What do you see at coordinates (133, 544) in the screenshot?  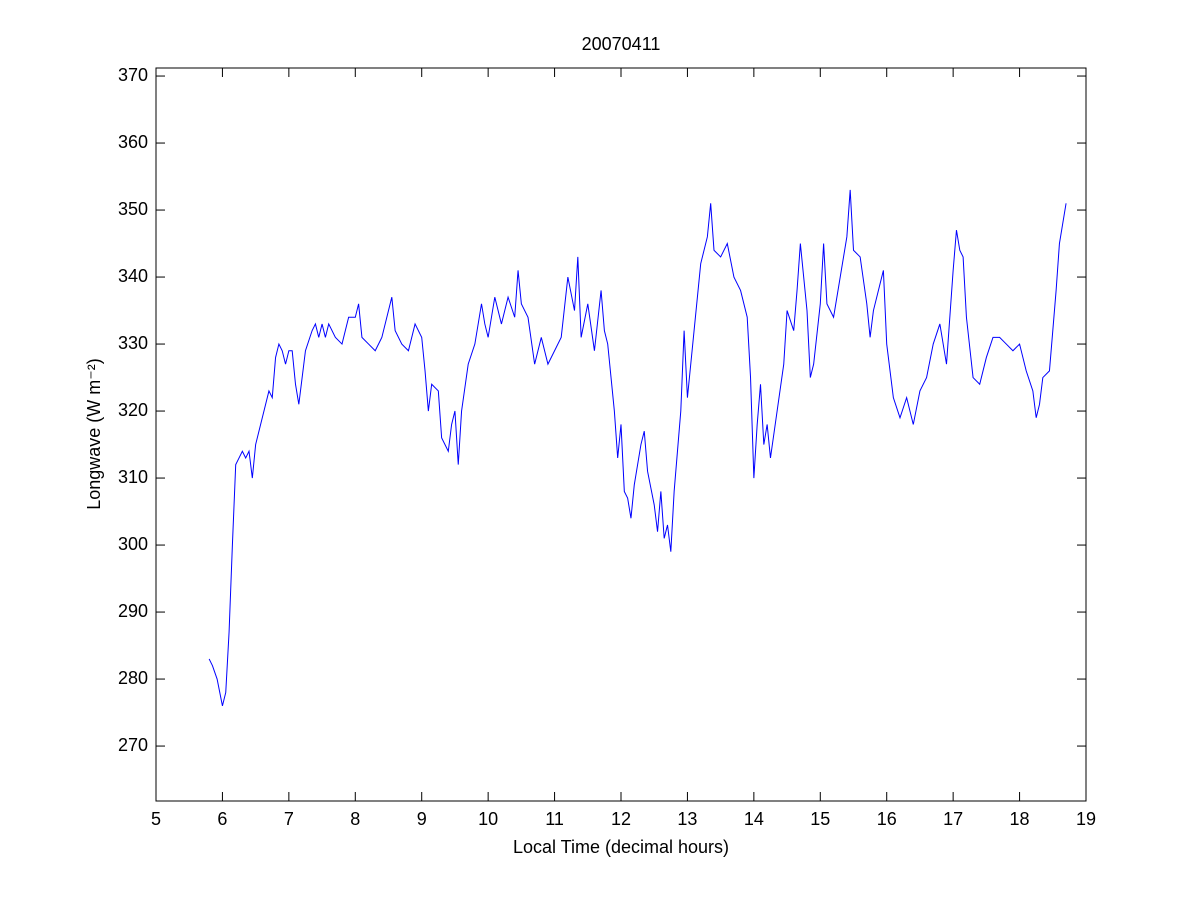 I see `y-tick-label: 300` at bounding box center [133, 544].